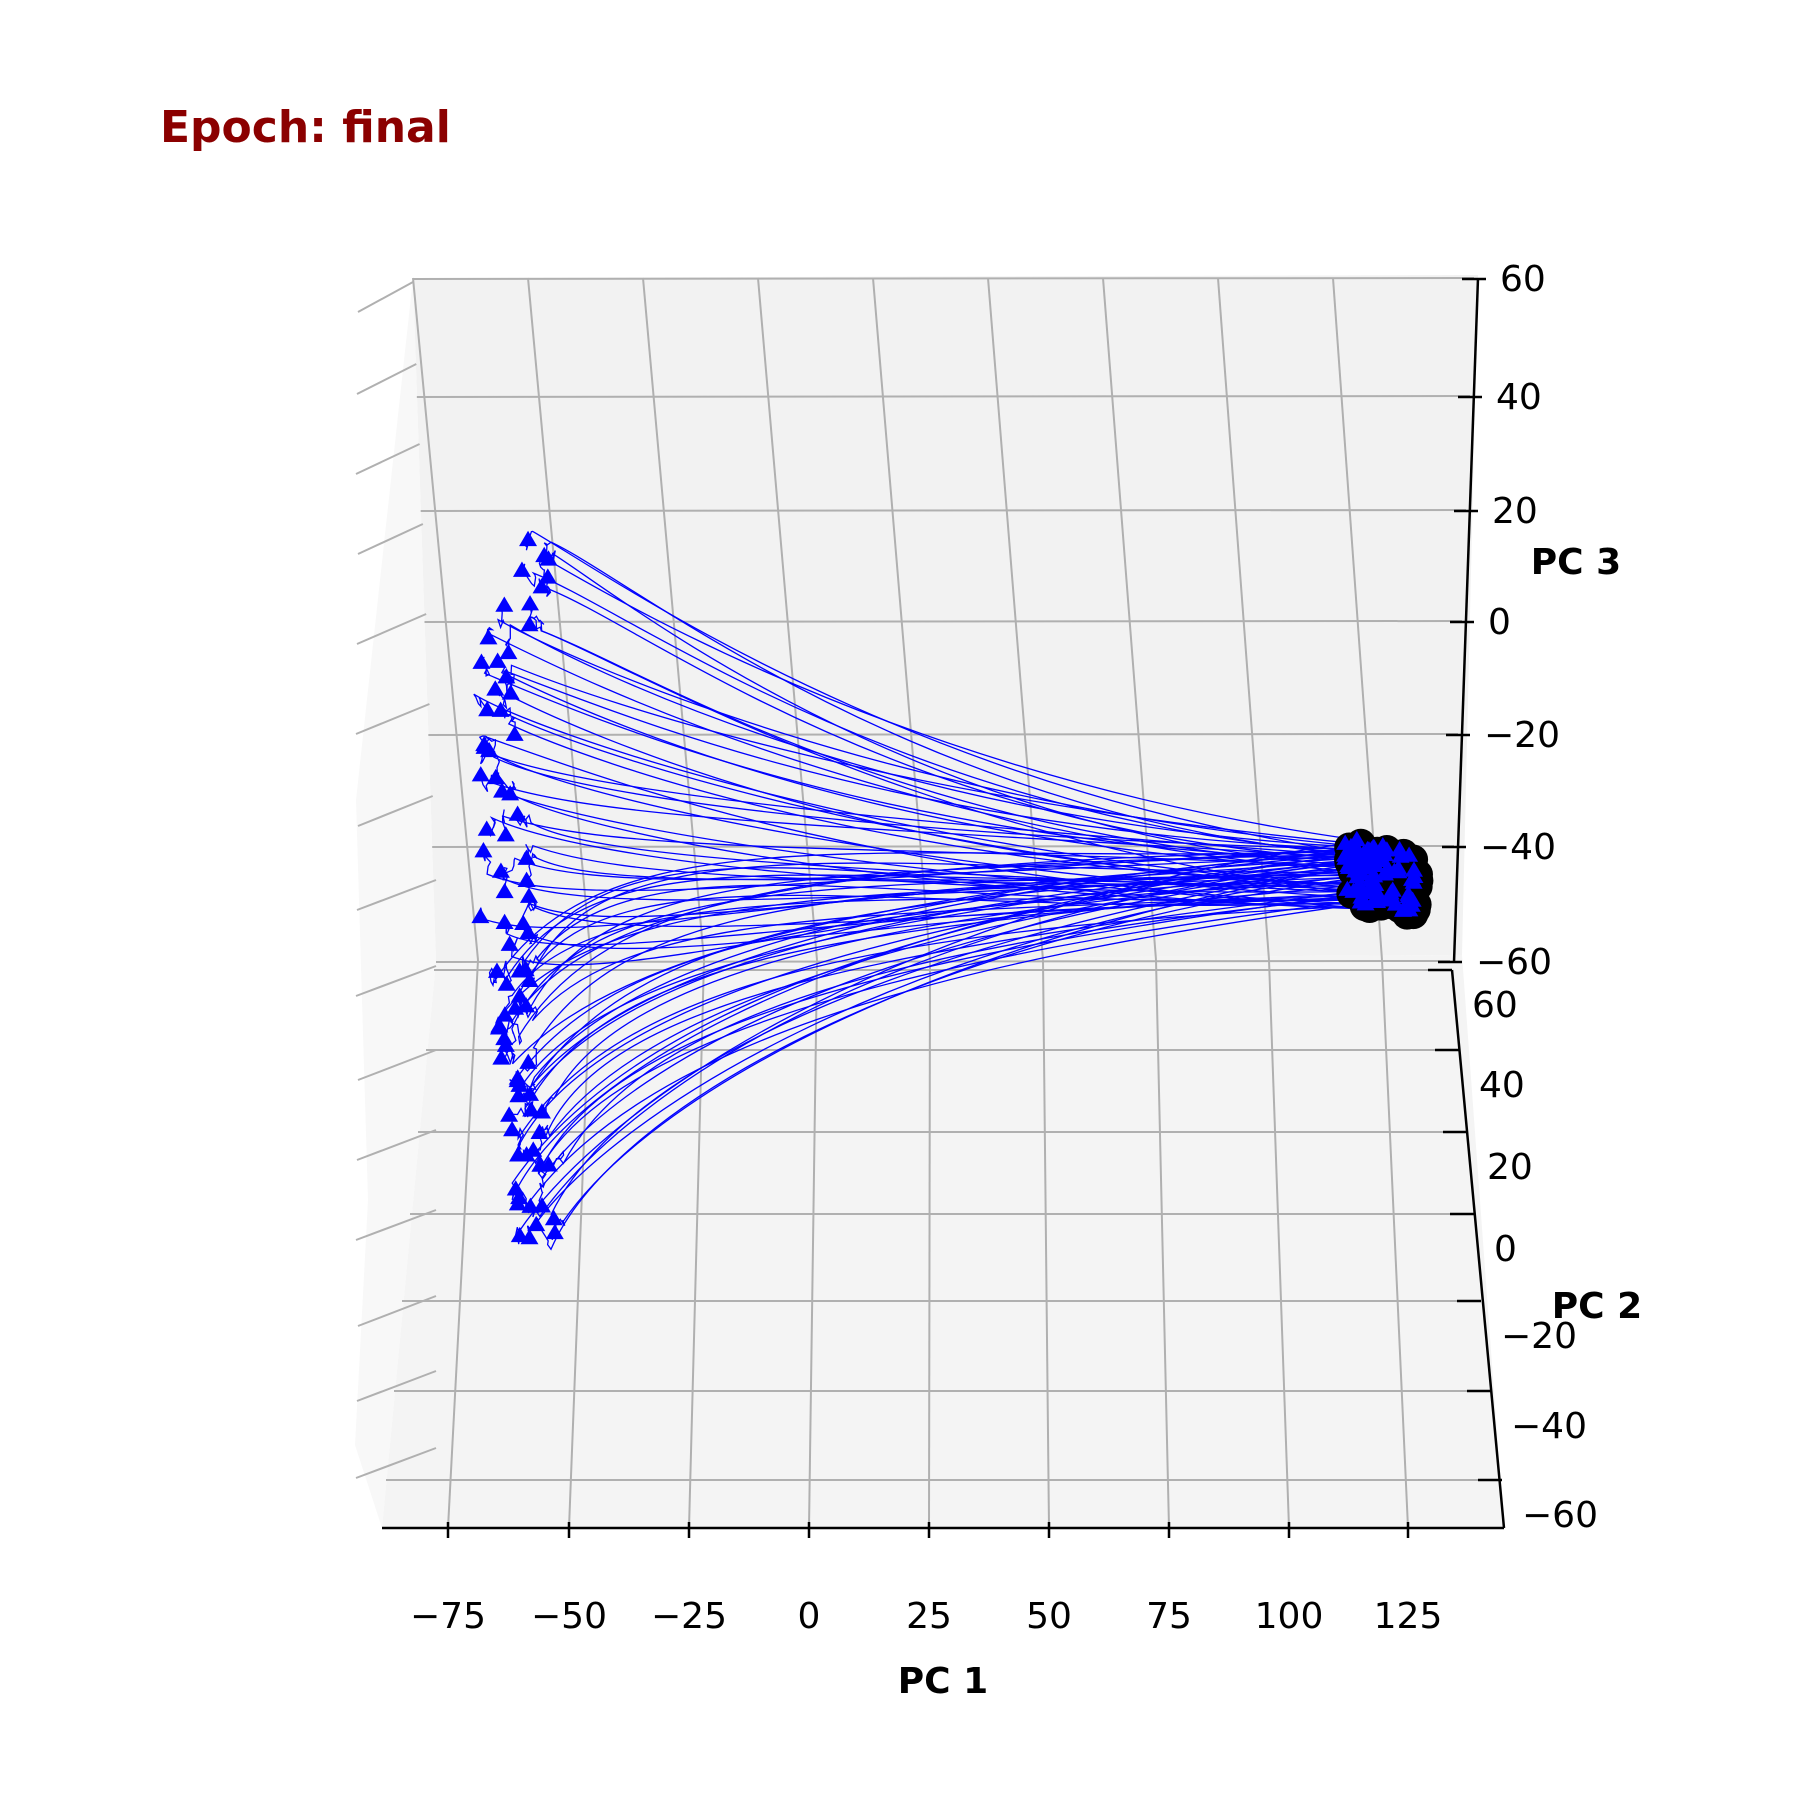 This screenshot has height=1800, width=1800. I want to click on z-tick-label: −20, so click(1522, 735).